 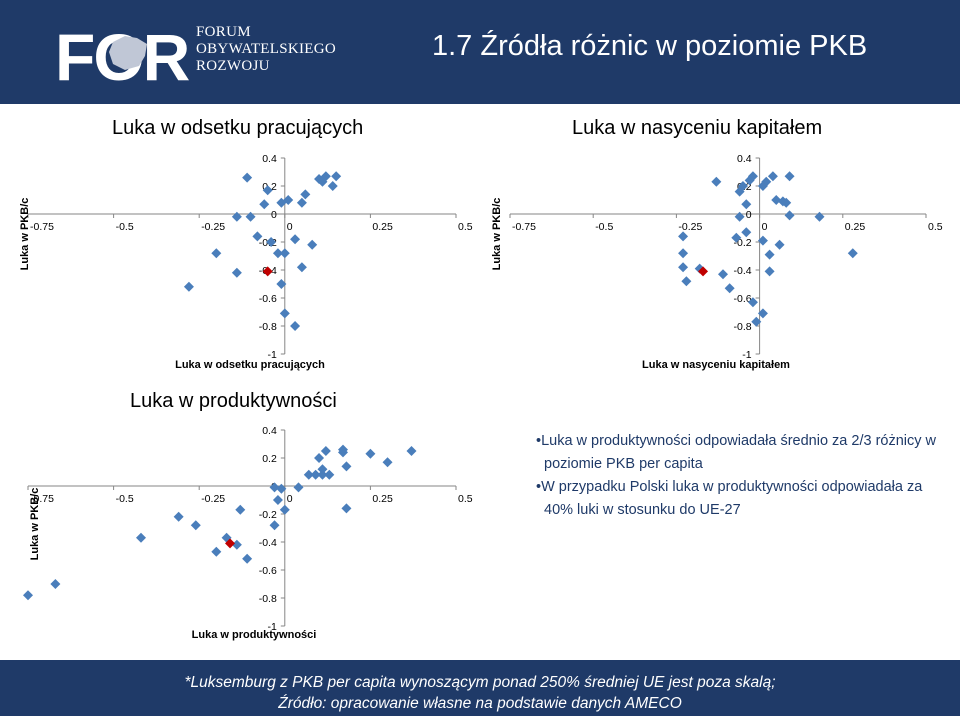 I want to click on x-axis-title: Luka w odsetku pracujących, so click(x=250, y=365).